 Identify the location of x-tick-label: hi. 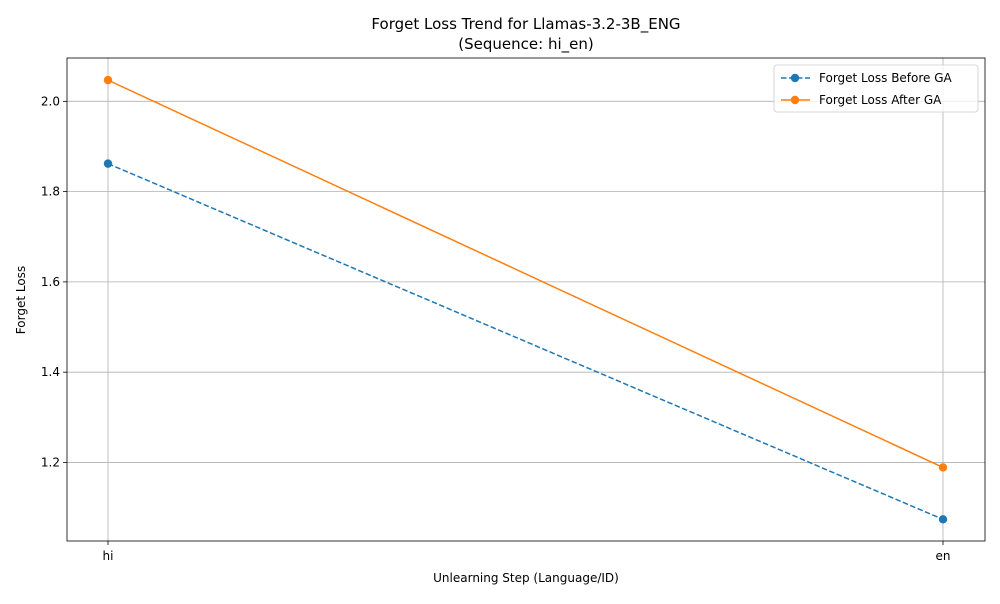
(108, 556).